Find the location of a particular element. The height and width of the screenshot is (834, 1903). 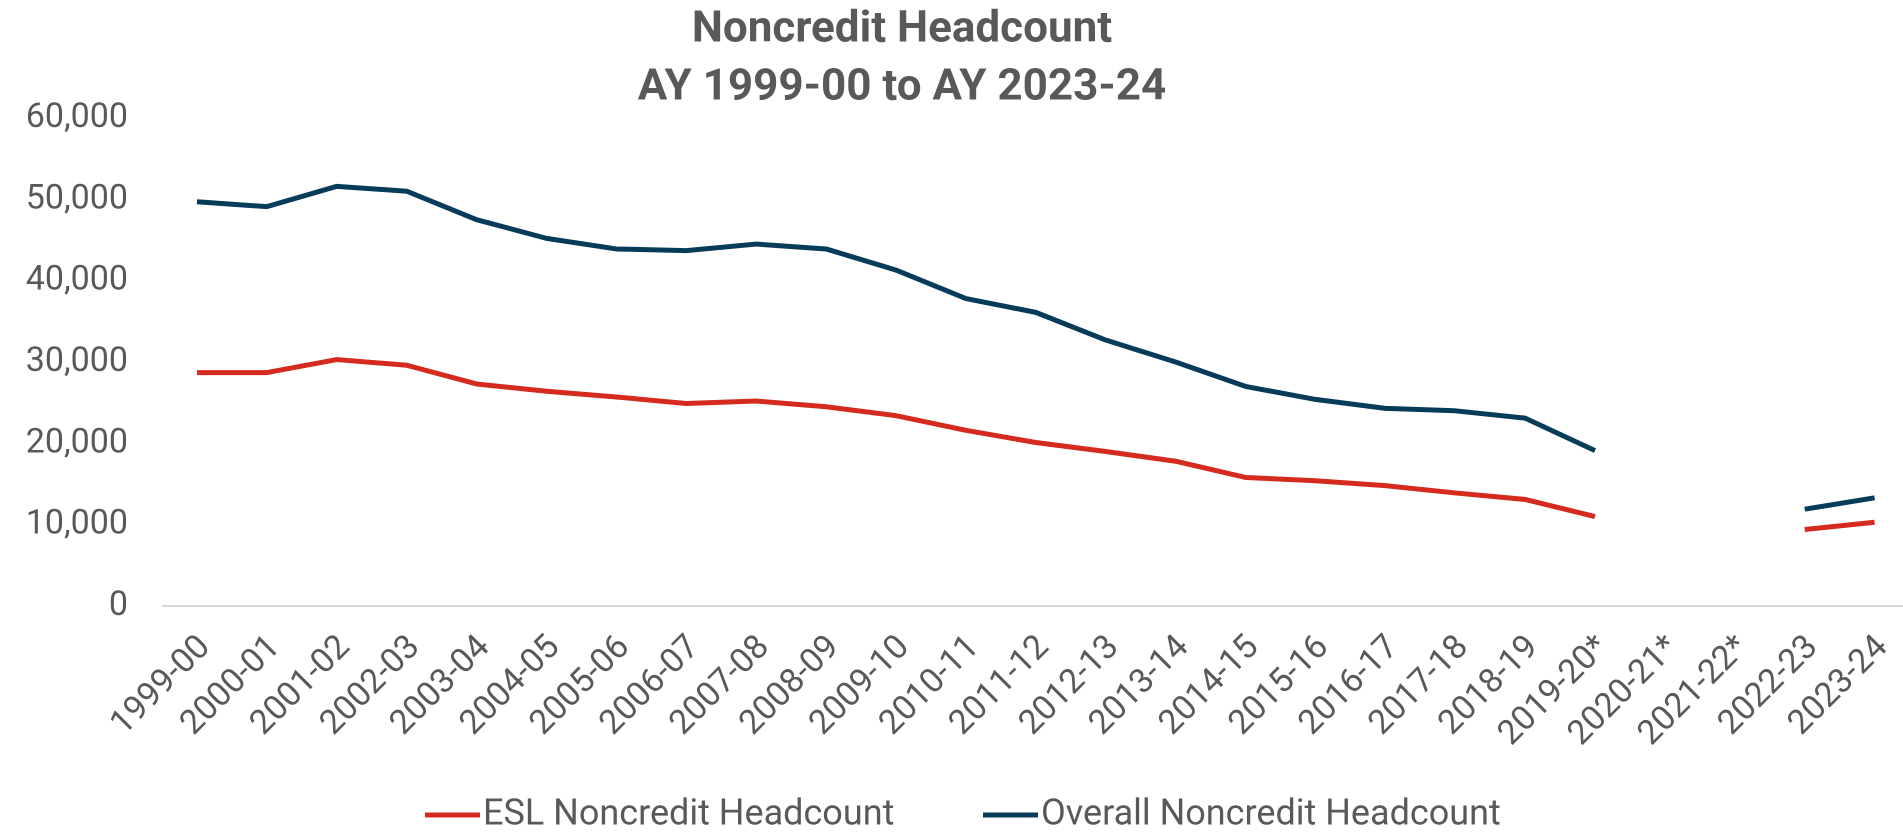

legend-label: Overall Noncredit Headcount is located at coordinates (1271, 813).